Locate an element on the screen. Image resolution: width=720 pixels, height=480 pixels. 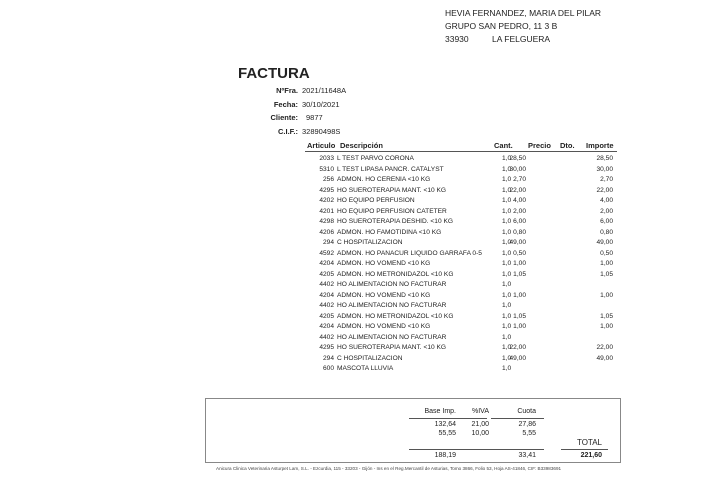
amount: 0,50 is located at coordinates (606, 253).